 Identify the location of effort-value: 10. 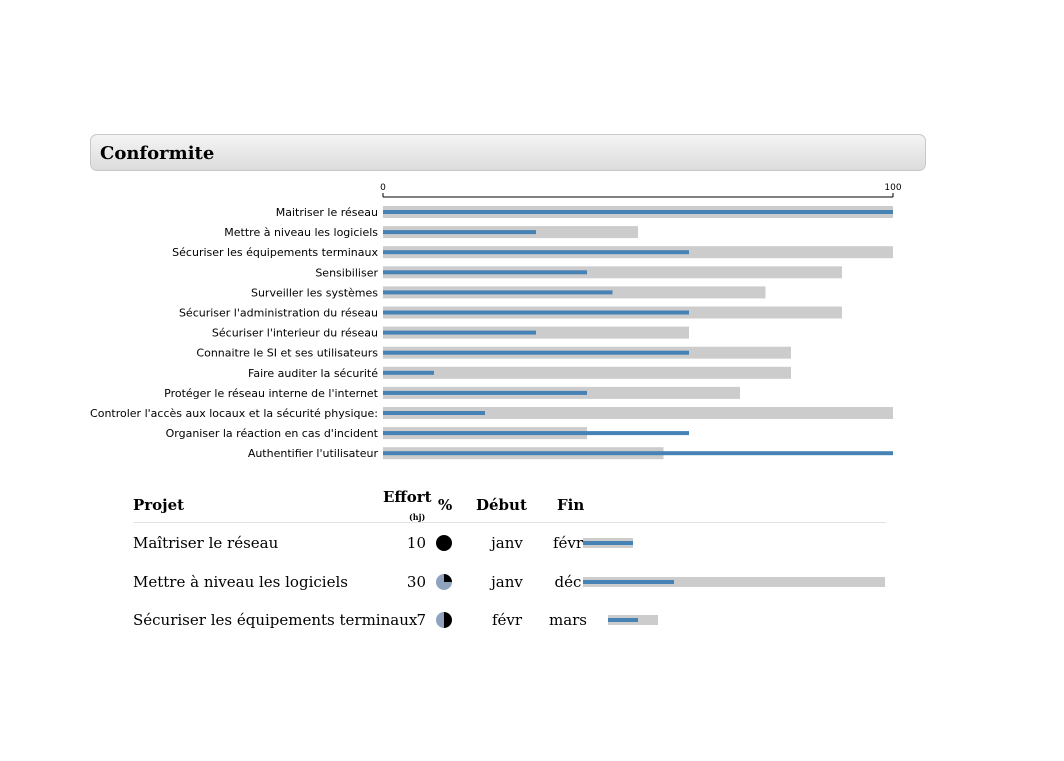
(416, 543).